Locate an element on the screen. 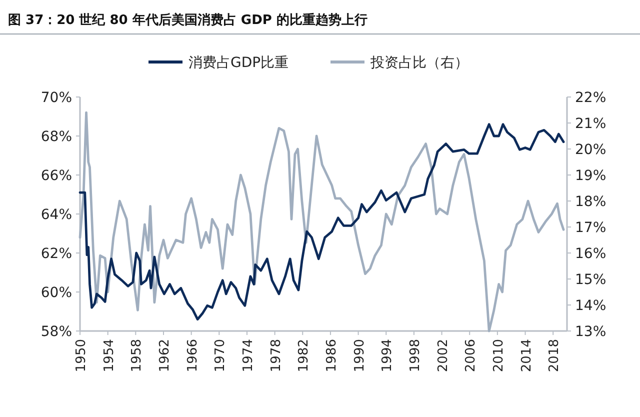  y-tick-label: 64% is located at coordinates (56, 215).